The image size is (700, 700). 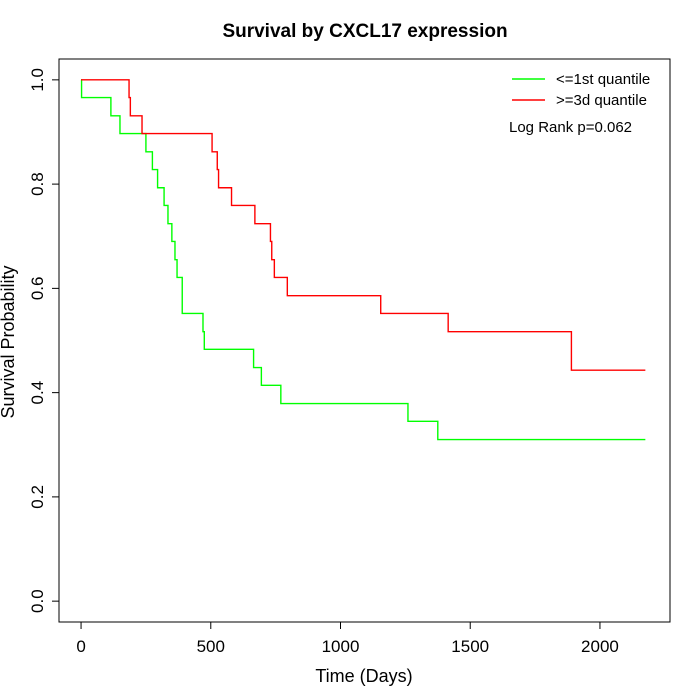 What do you see at coordinates (470, 646) in the screenshot?
I see `x-tick-label: 1500` at bounding box center [470, 646].